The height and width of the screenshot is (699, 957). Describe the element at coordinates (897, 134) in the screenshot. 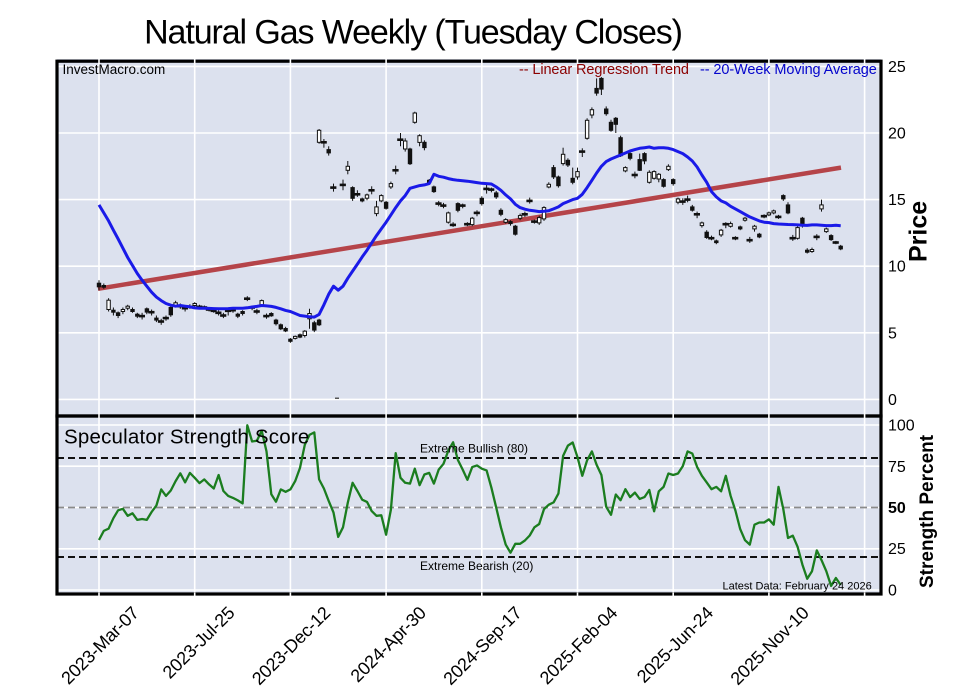

I see `svg-text: 20` at that location.